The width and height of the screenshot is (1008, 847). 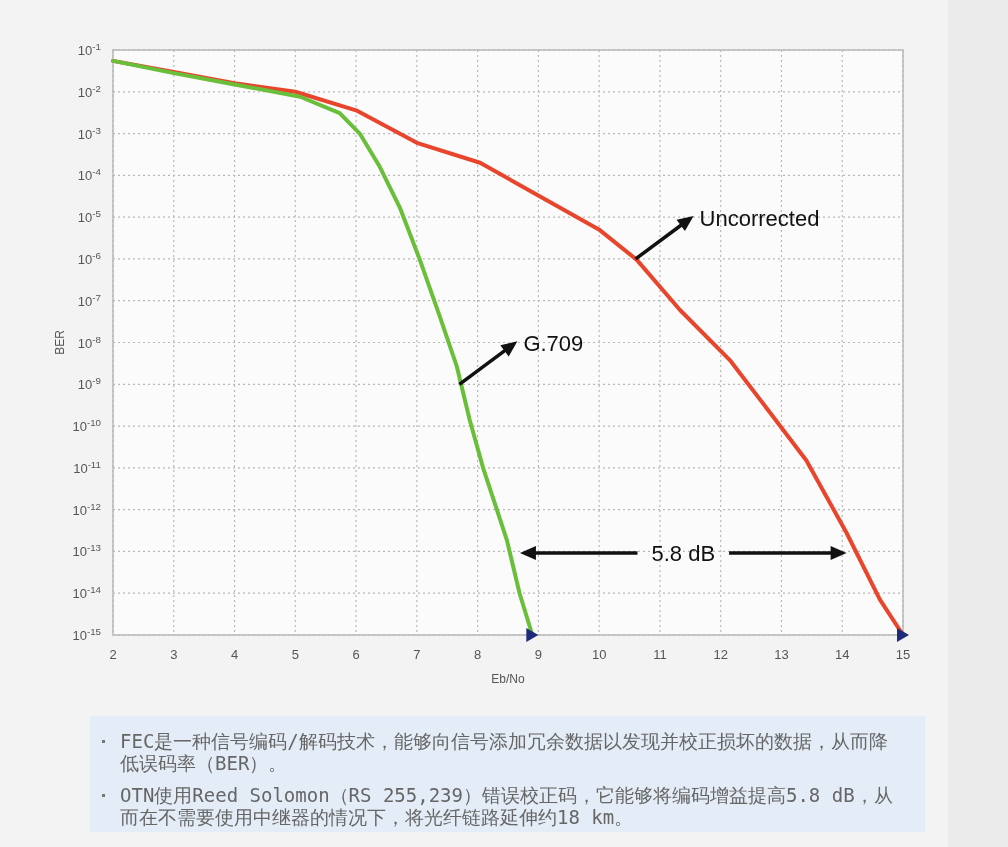 I want to click on y-tick-label: 10$^{-4}$, so click(x=89, y=174).